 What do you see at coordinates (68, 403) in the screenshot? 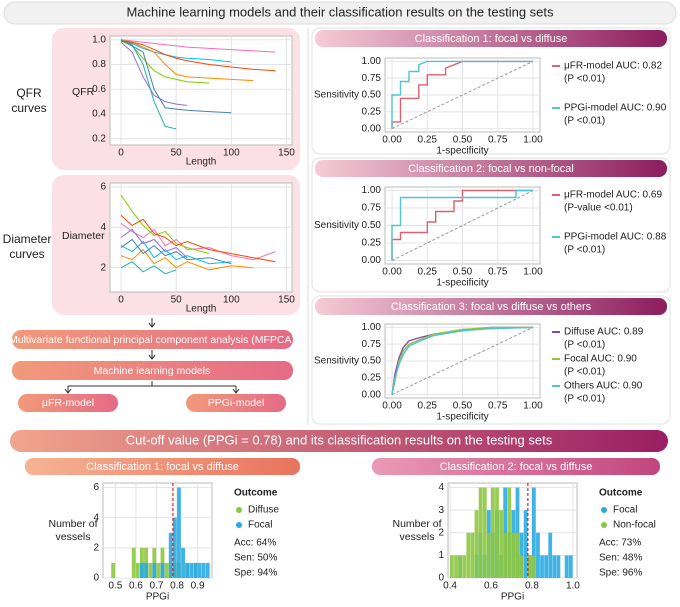
I see `model-box` at bounding box center [68, 403].